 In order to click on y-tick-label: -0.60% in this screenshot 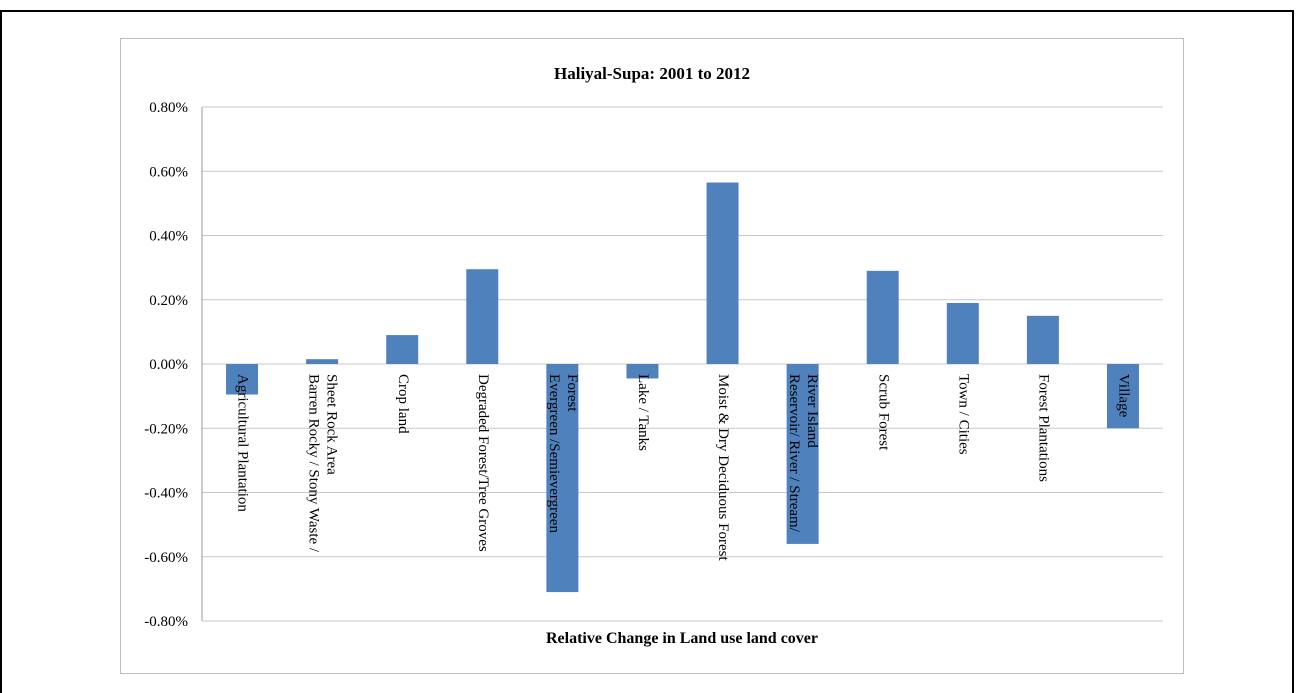, I will do `click(166, 558)`.